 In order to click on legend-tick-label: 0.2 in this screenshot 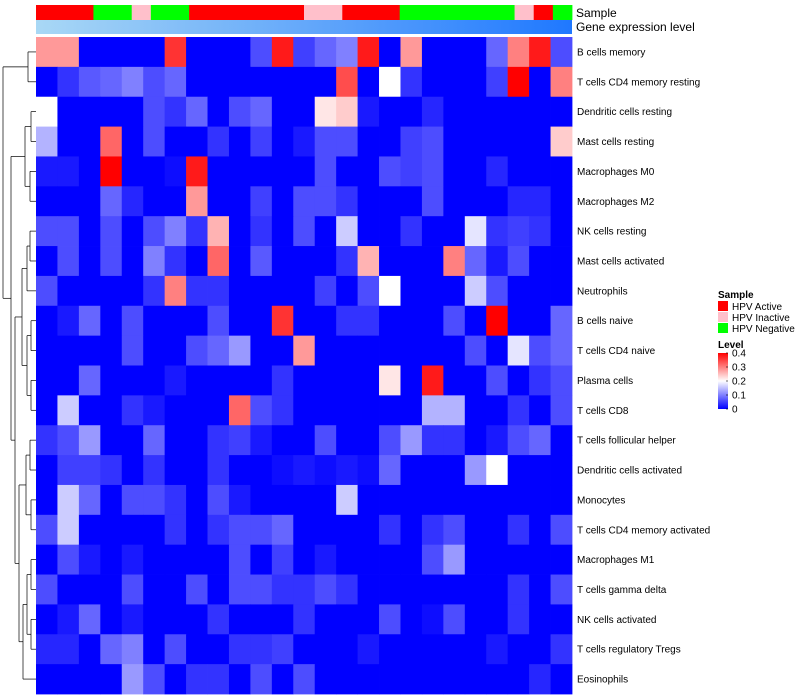, I will do `click(739, 382)`.